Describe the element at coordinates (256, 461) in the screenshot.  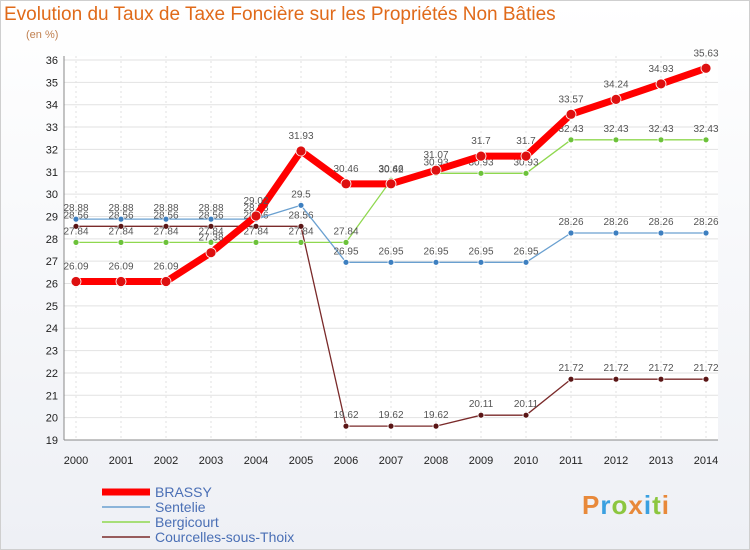
I see `x-tick-label: 2004` at that location.